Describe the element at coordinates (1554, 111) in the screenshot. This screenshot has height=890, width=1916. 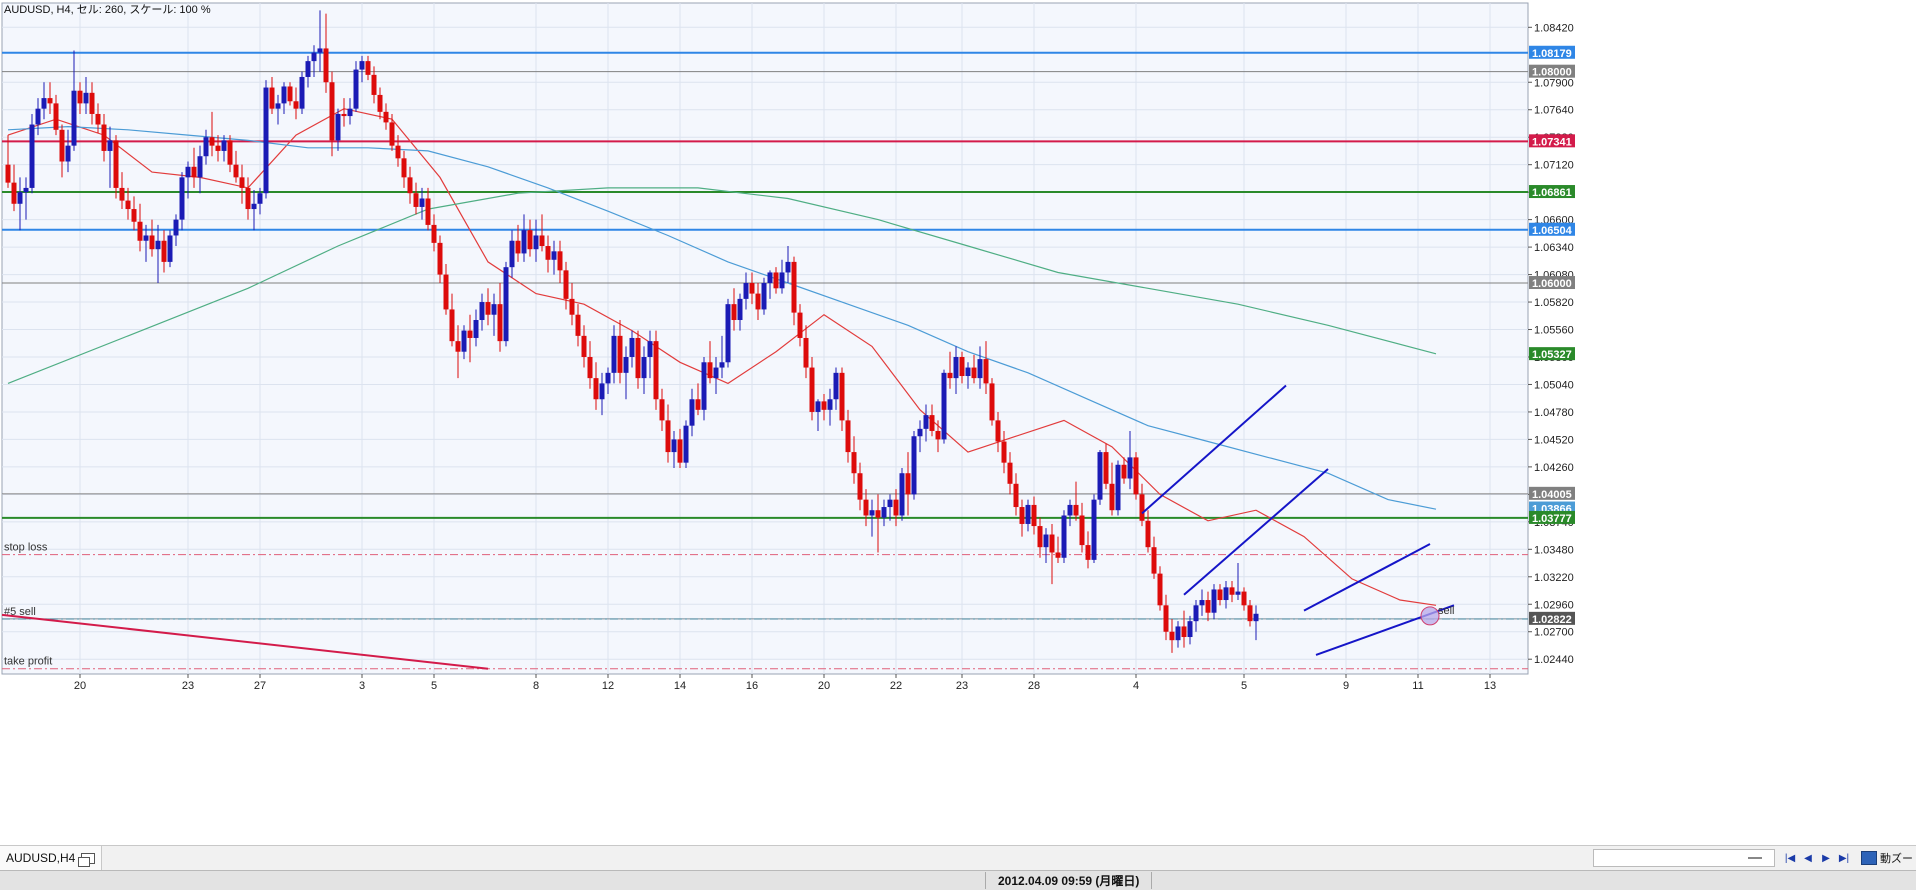
I see `y-tick-label: 1.07640` at that location.